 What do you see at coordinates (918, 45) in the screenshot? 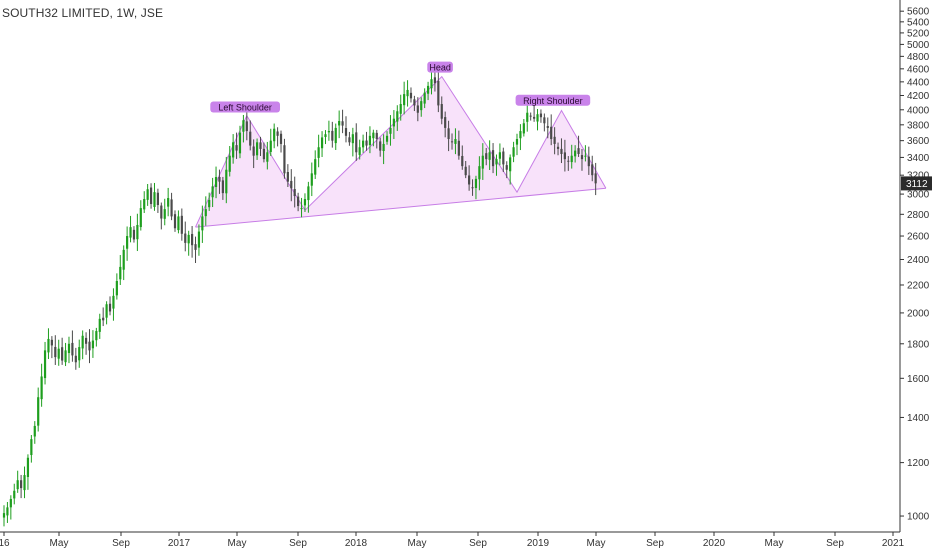
I see `y-tick-label: 5000` at bounding box center [918, 45].